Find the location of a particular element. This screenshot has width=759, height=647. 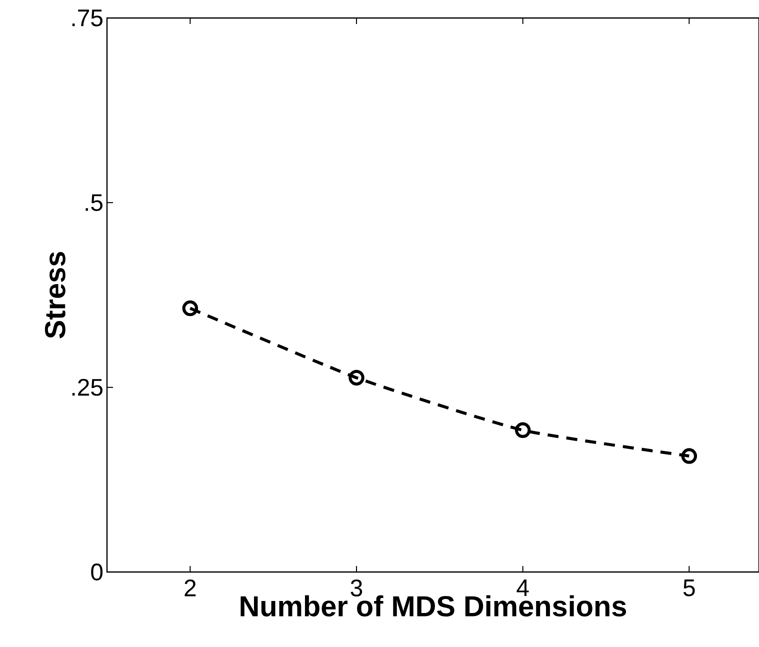

x-tick-label: 4 is located at coordinates (522, 588).